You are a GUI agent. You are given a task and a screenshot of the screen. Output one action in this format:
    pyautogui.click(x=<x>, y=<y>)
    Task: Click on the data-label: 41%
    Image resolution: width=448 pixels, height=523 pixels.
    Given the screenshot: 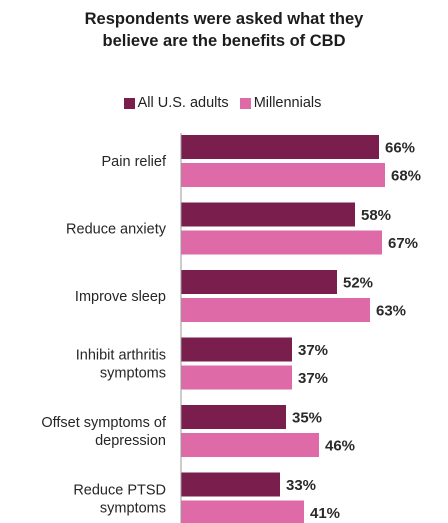 What is the action you would take?
    pyautogui.click(x=325, y=513)
    